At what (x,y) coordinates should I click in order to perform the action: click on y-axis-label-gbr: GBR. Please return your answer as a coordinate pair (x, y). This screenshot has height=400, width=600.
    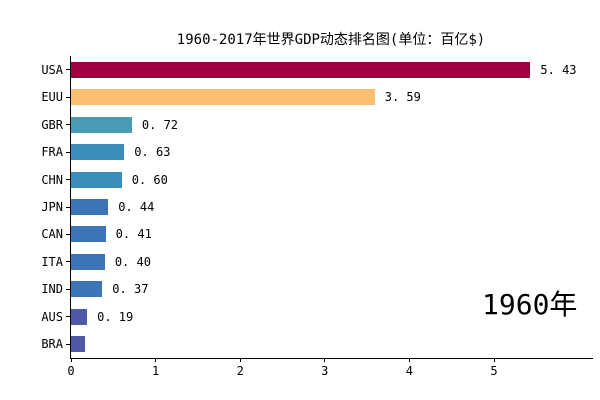
    Looking at the image, I should click on (52, 124).